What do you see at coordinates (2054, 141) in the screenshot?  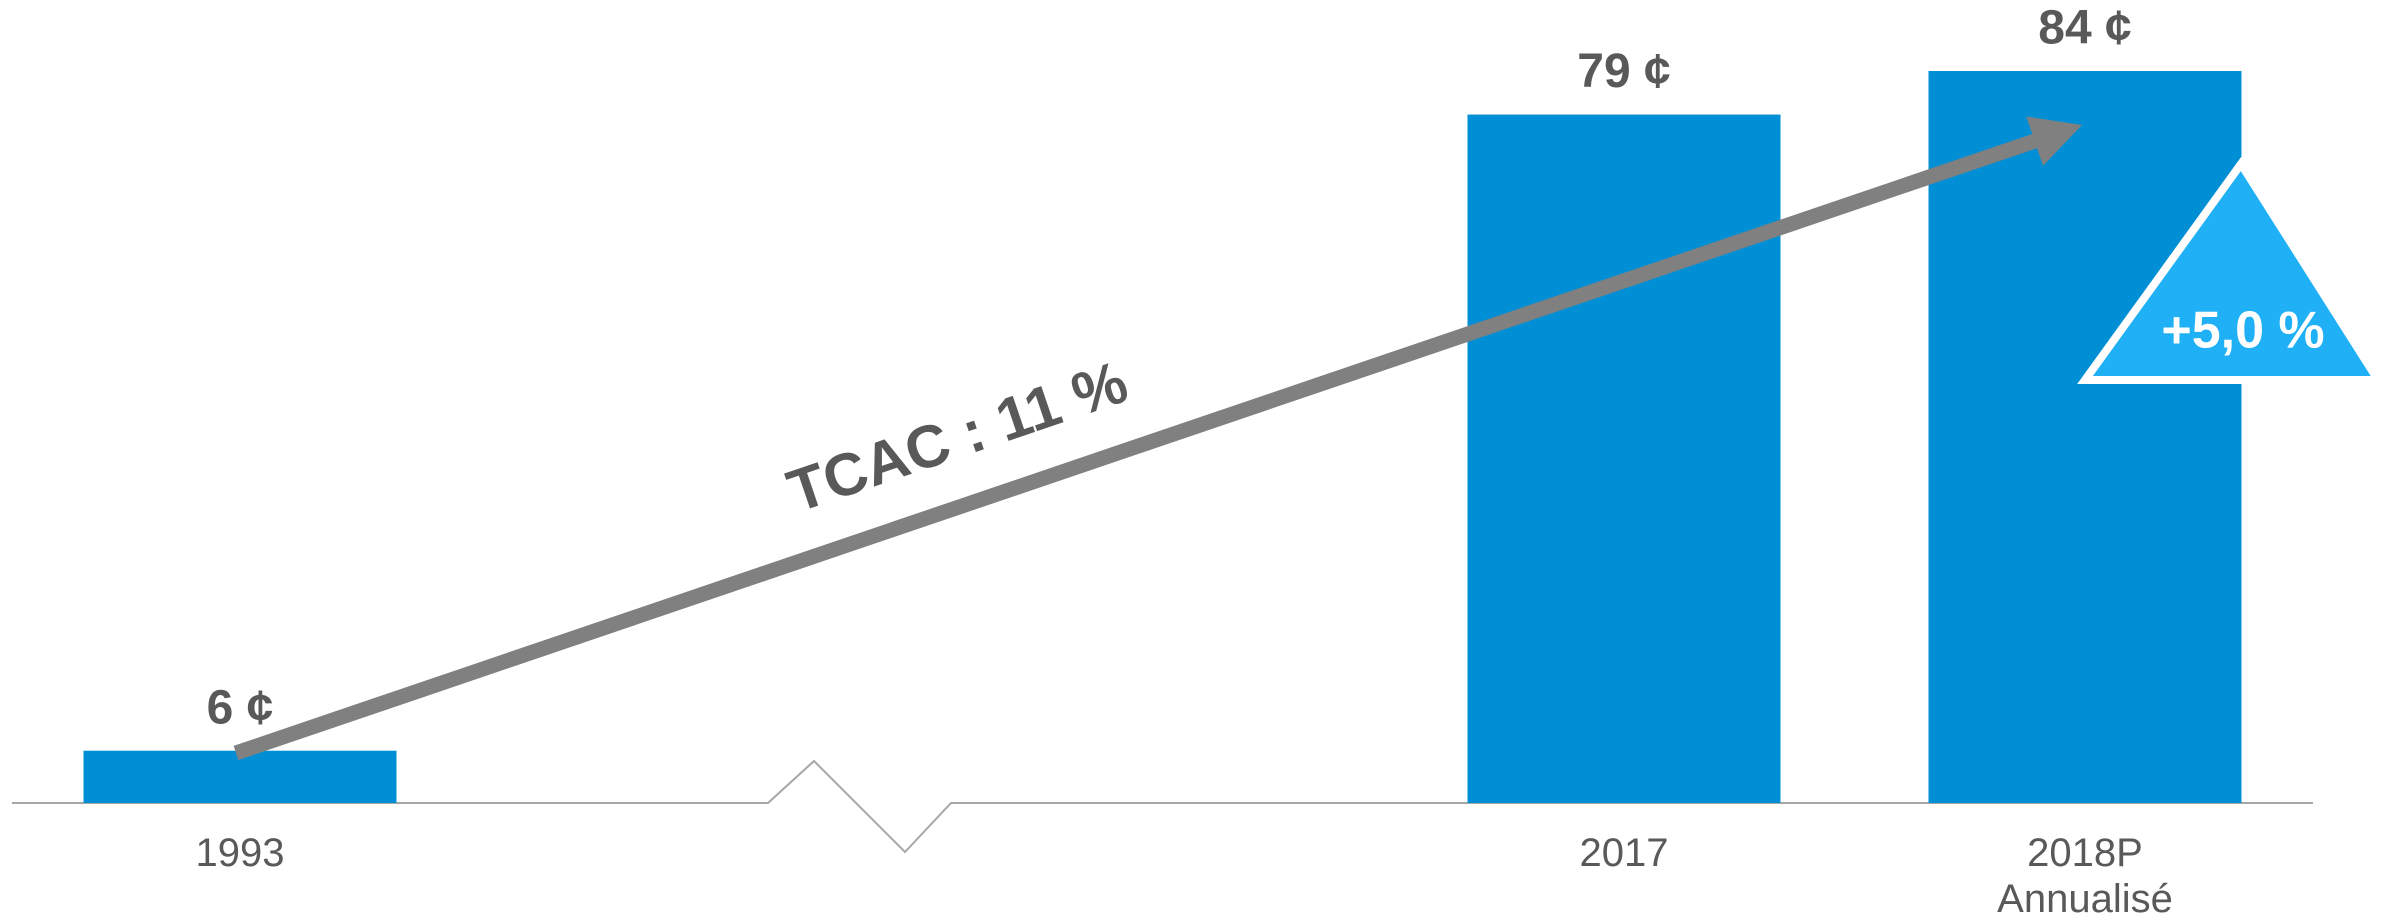 I see `cagr-arrow-head` at bounding box center [2054, 141].